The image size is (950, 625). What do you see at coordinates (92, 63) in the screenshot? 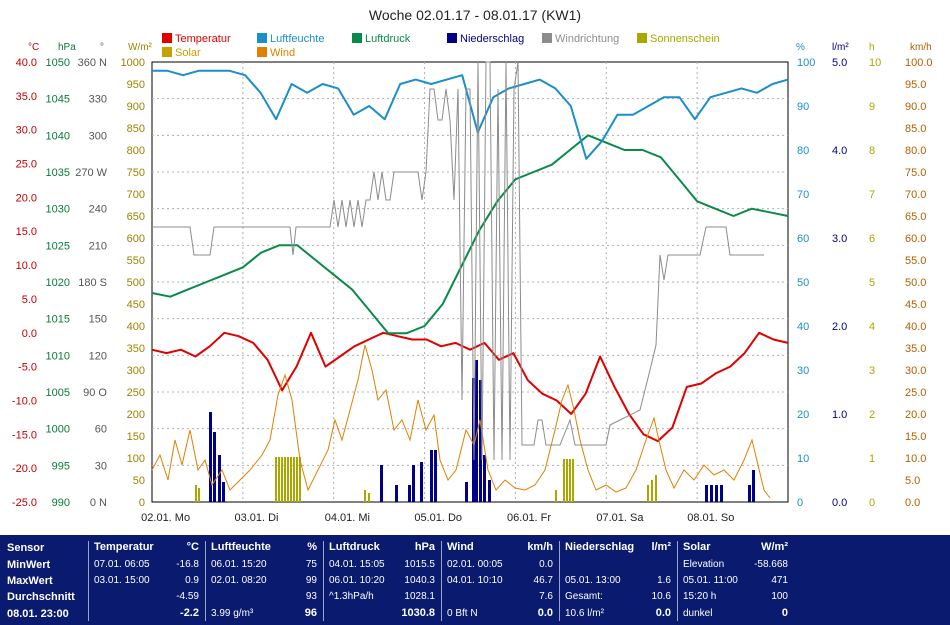
I see `axis-tick-2-0: 360 N` at bounding box center [92, 63].